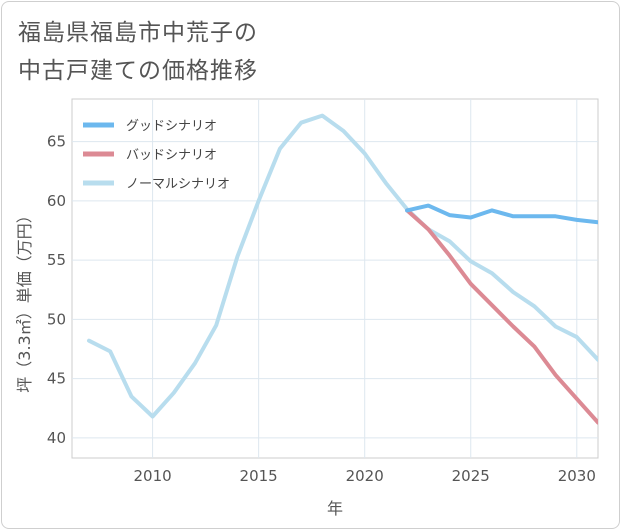 The image size is (621, 530). I want to click on y-tick-label-50: 50, so click(56, 319).